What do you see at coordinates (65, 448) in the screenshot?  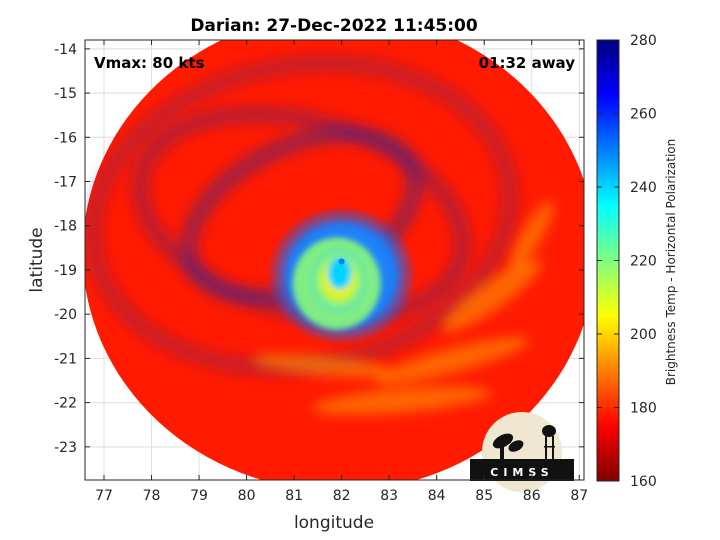 I see `y-tick-label: -23` at bounding box center [65, 448].